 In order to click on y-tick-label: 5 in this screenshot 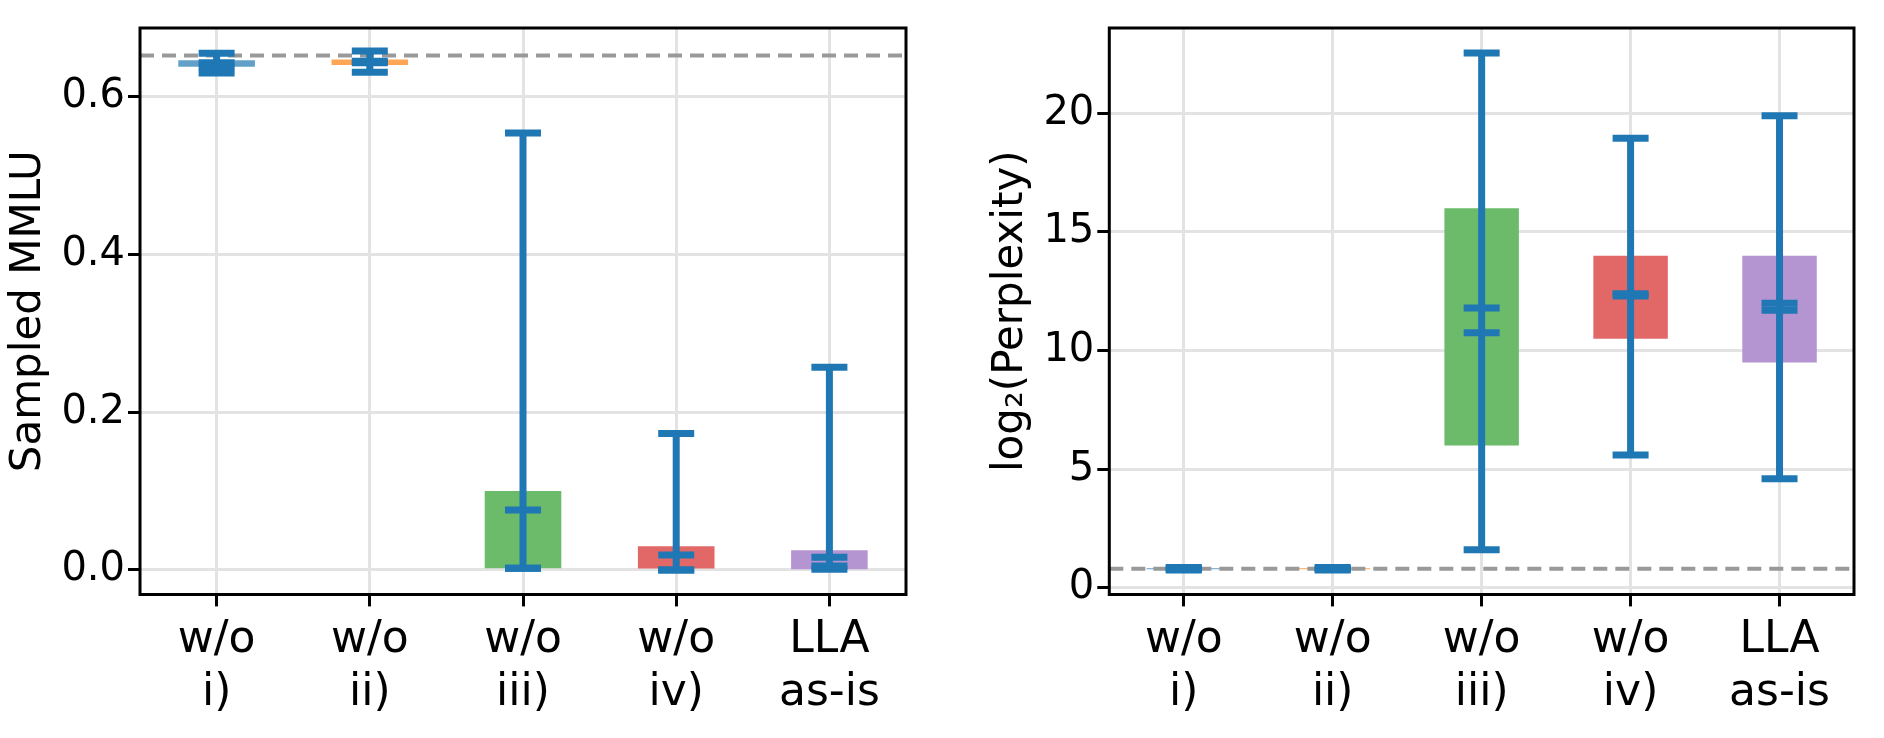, I will do `click(1081, 465)`.